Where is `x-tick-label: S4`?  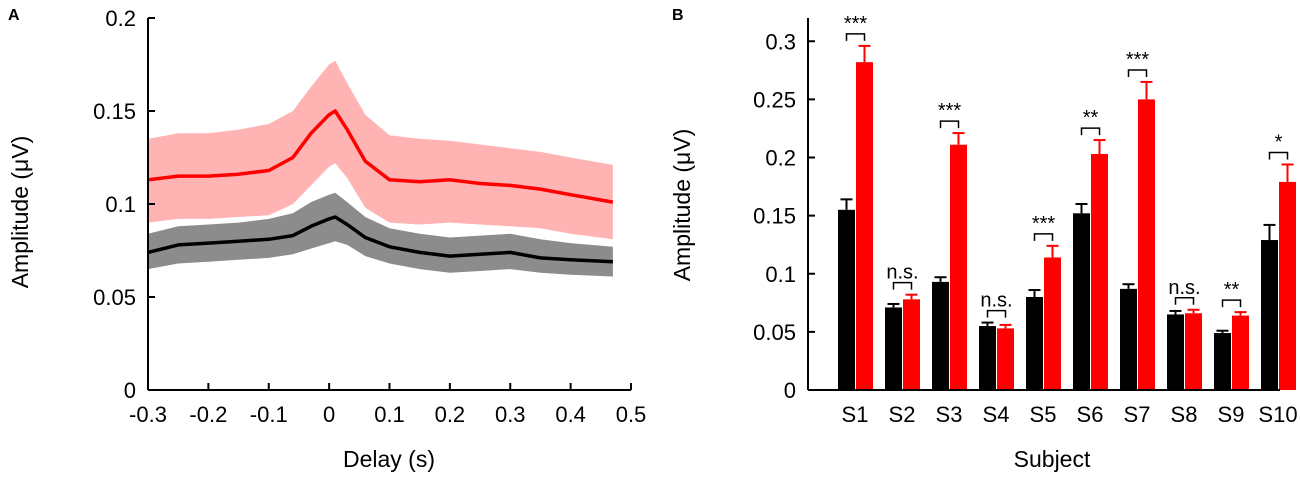 x-tick-label: S4 is located at coordinates (996, 414).